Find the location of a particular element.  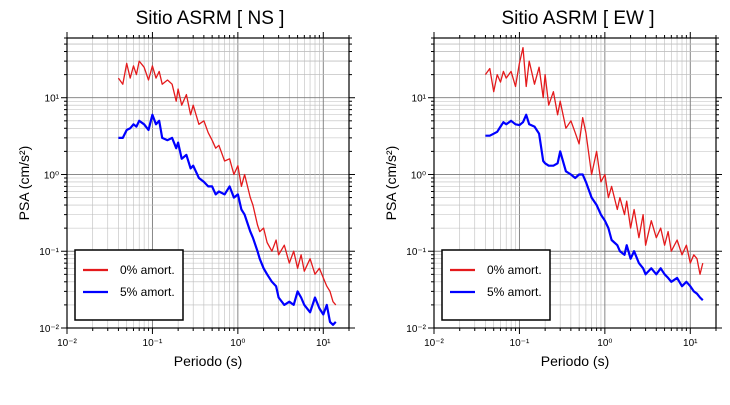

chart-title: Sitio ASRM [ EW ] is located at coordinates (577, 18).